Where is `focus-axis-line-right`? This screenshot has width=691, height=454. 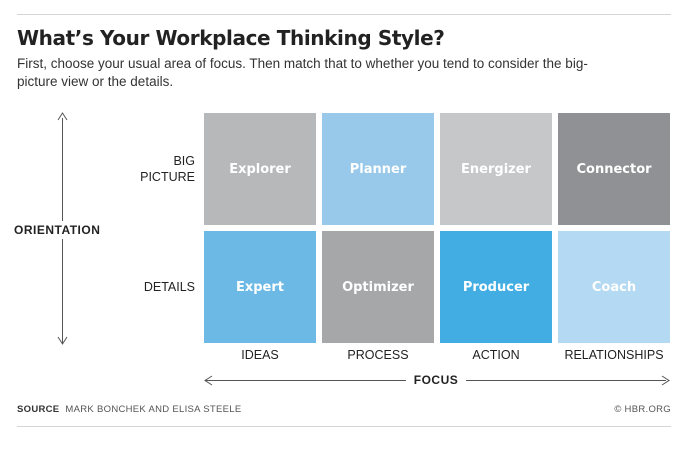 focus-axis-line-right is located at coordinates (566, 380).